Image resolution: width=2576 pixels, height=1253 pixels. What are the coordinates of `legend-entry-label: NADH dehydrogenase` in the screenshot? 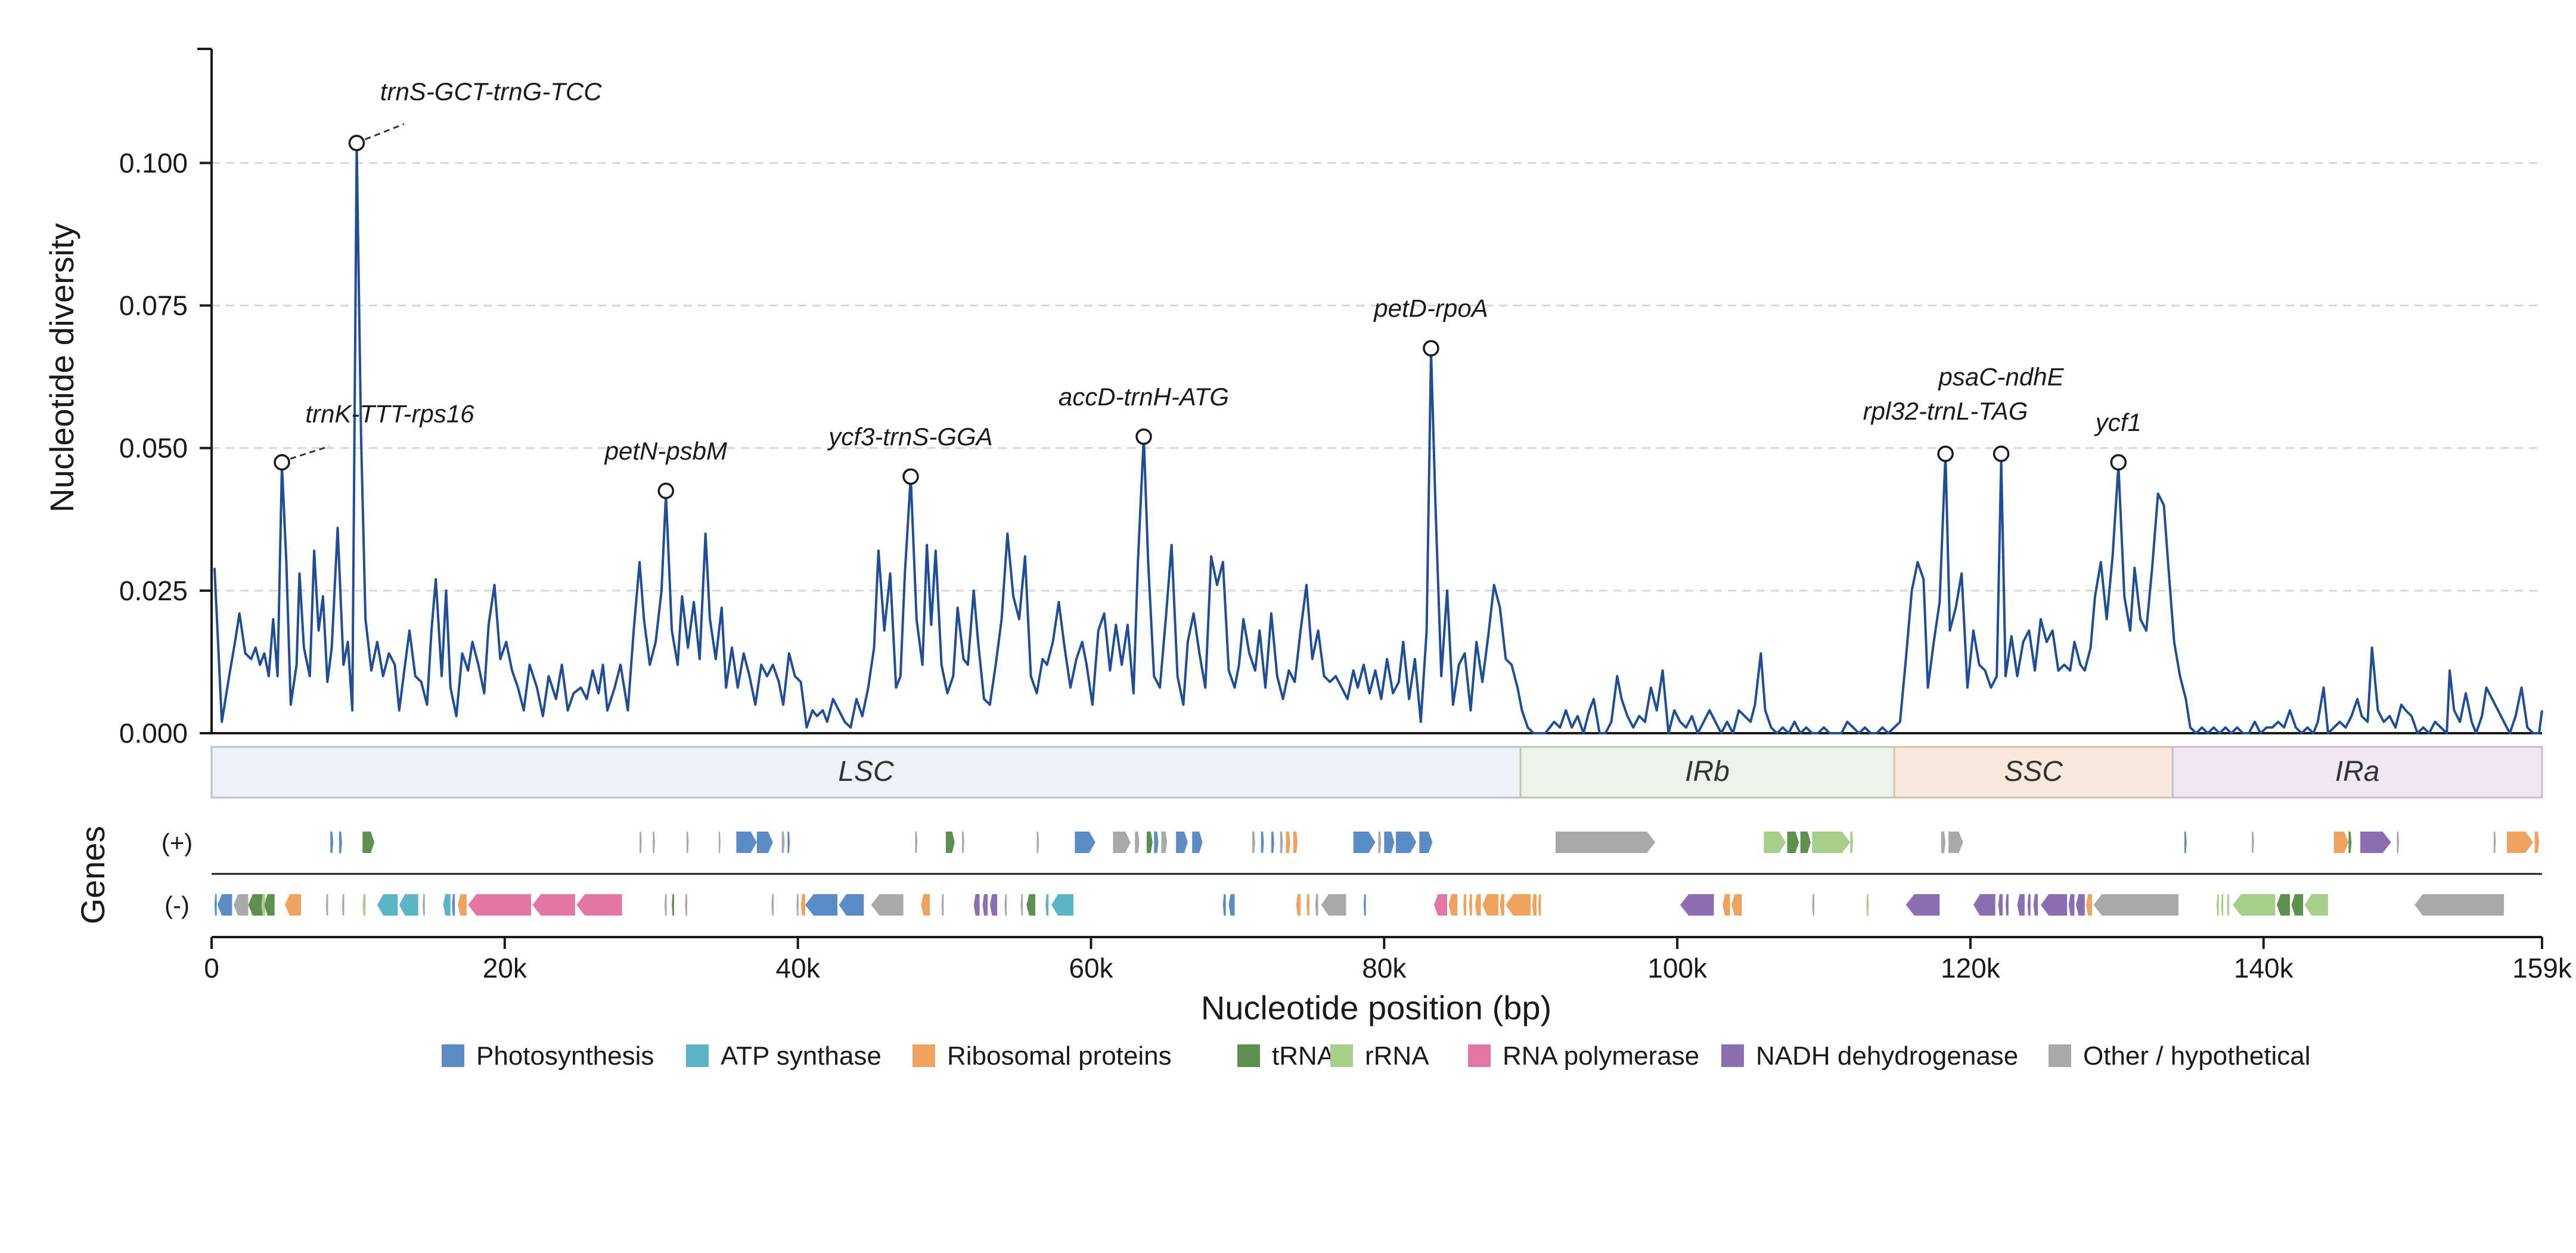 It's located at (1887, 1056).